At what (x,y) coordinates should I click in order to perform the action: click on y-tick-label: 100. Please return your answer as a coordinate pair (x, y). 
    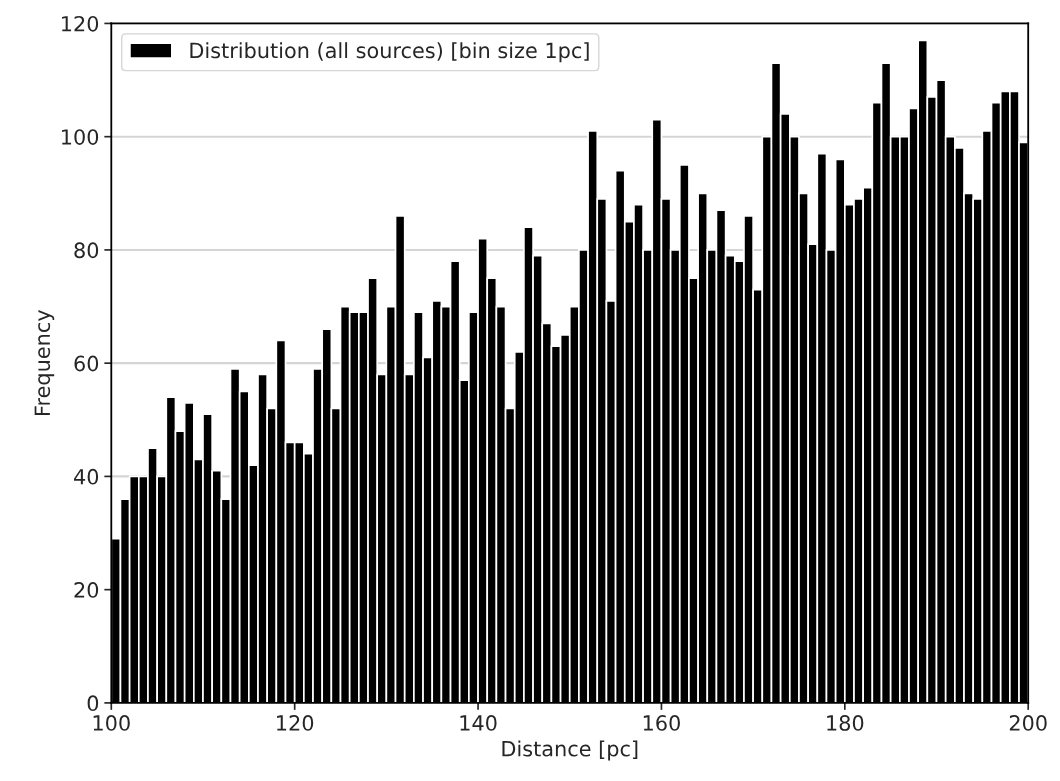
    Looking at the image, I should click on (80, 137).